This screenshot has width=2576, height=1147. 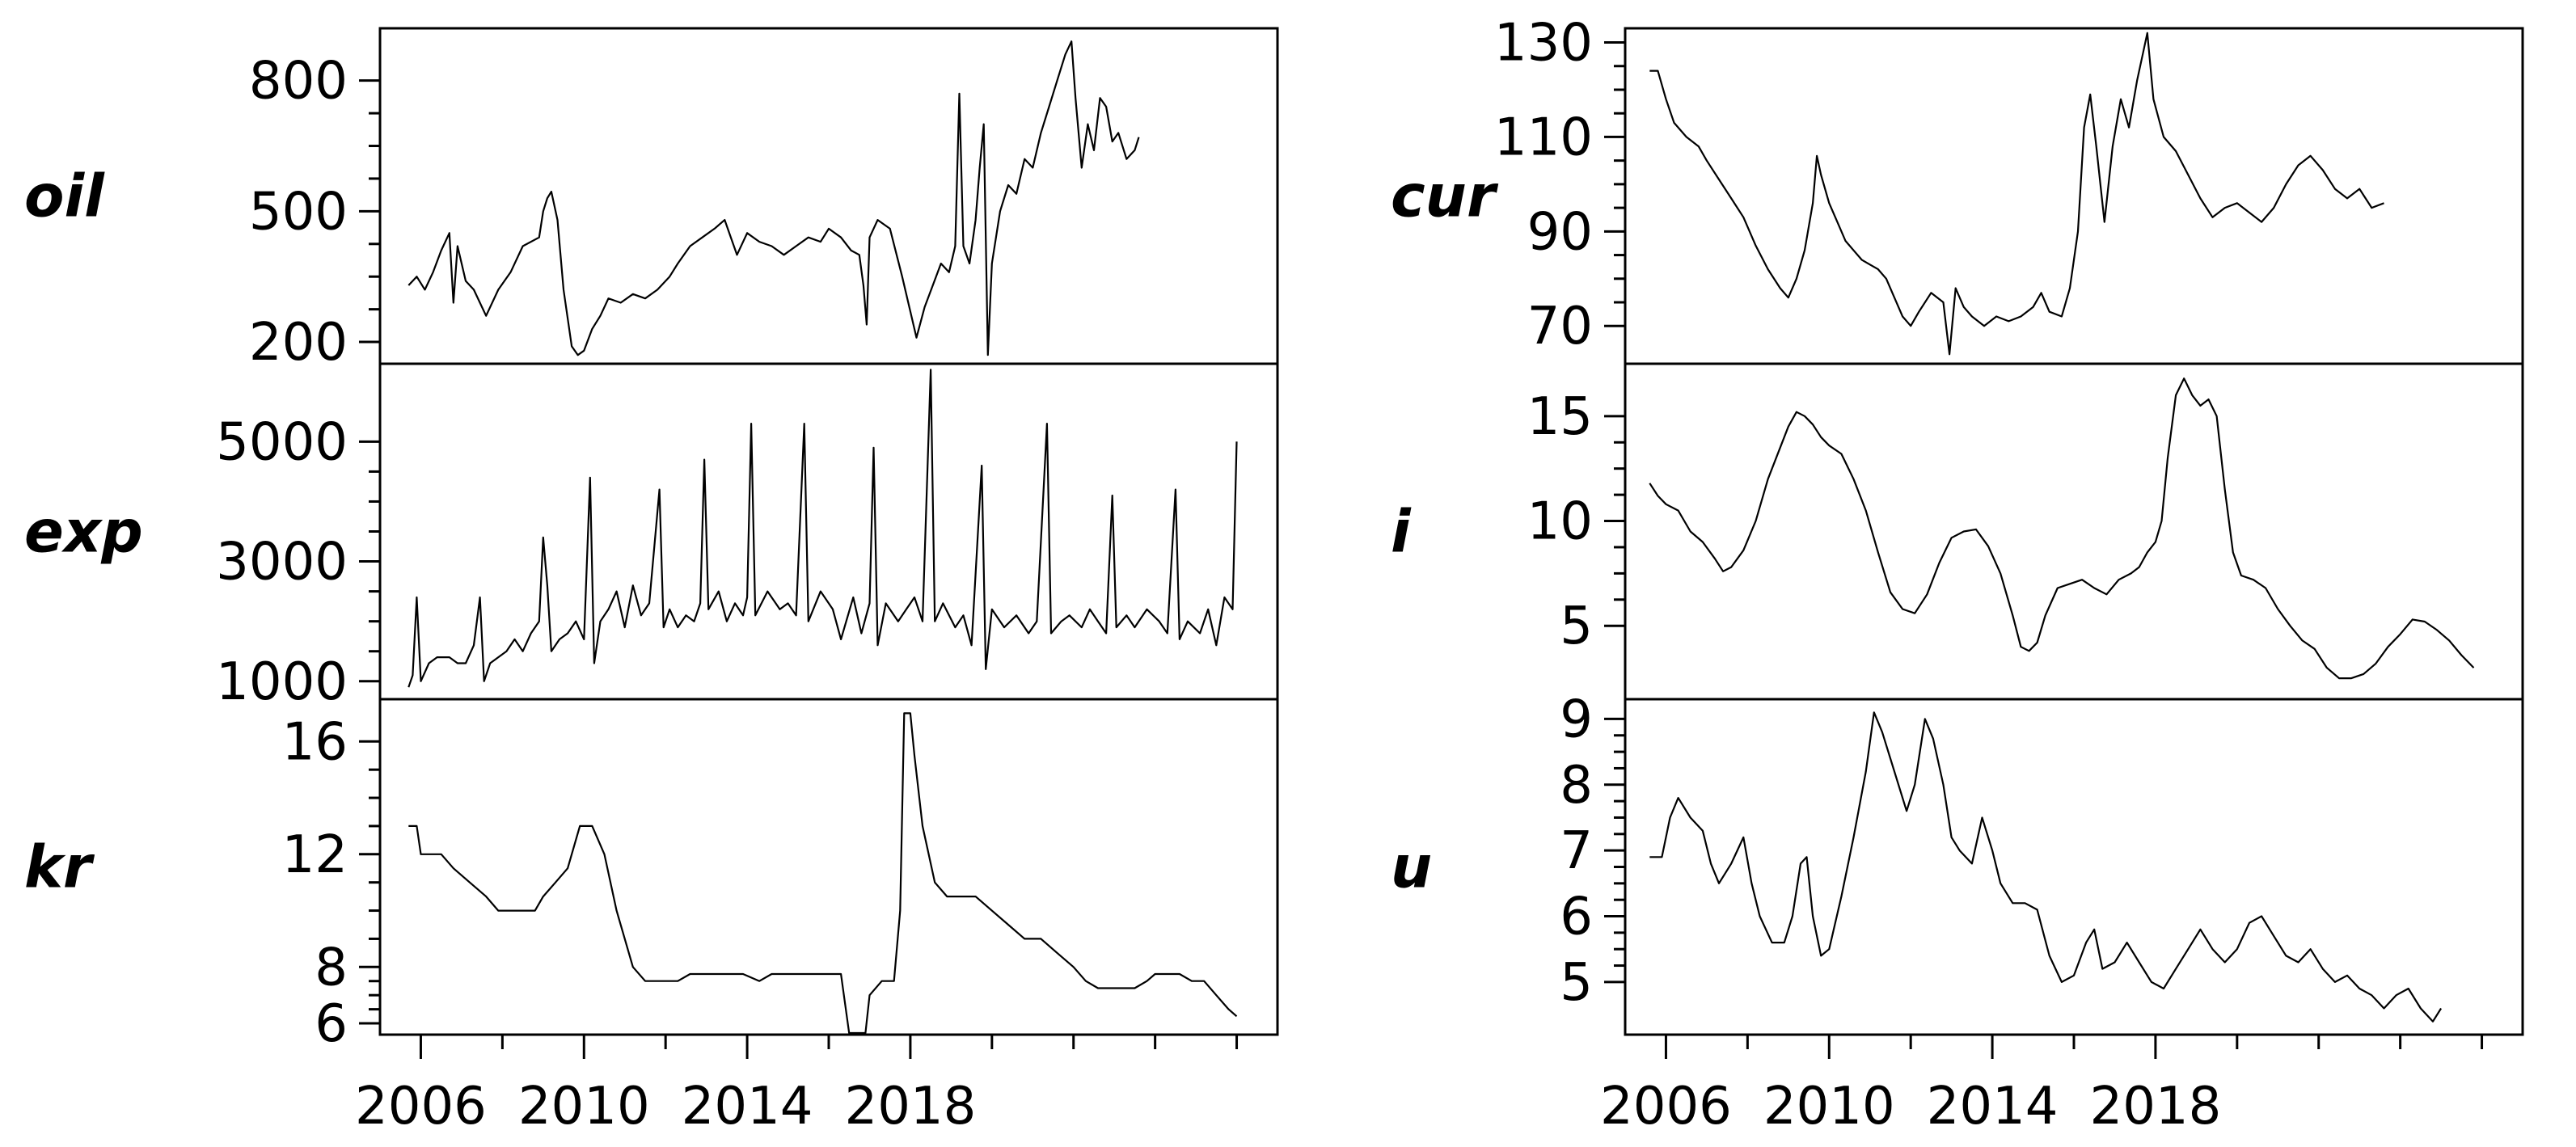 I want to click on panel-frame-i, so click(x=2074, y=531).